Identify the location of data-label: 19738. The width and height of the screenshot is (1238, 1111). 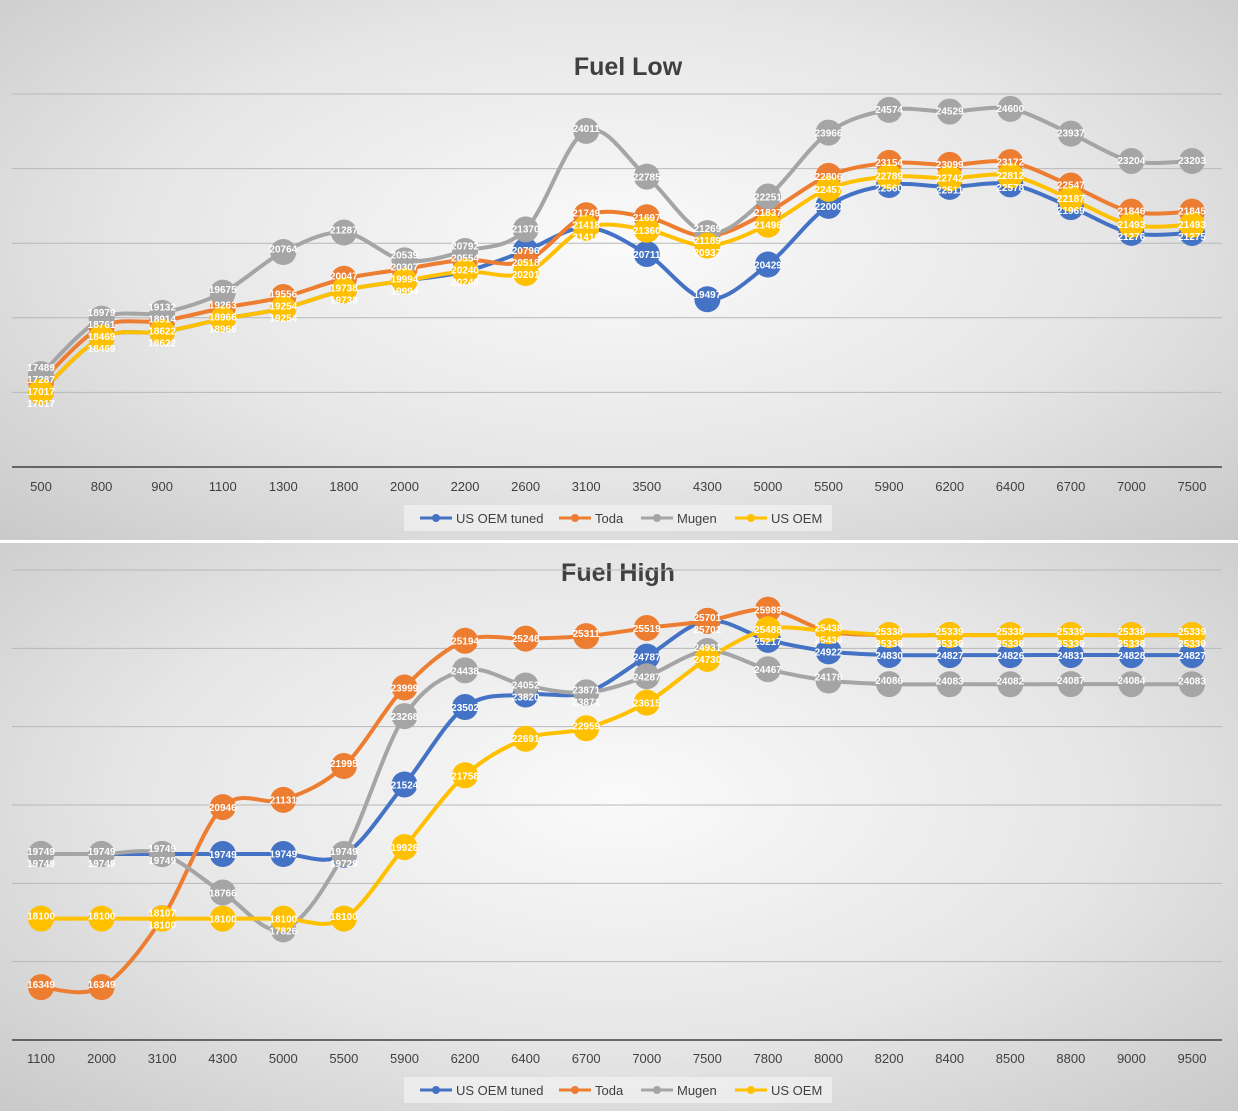
(344, 289).